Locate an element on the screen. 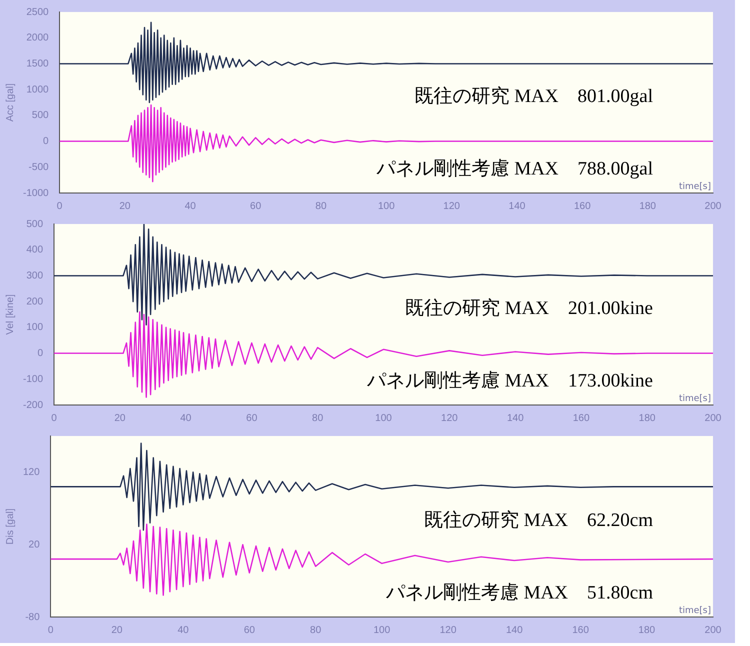  annotation: パネル剛性考慮 MAX 51.80cm is located at coordinates (519, 593).